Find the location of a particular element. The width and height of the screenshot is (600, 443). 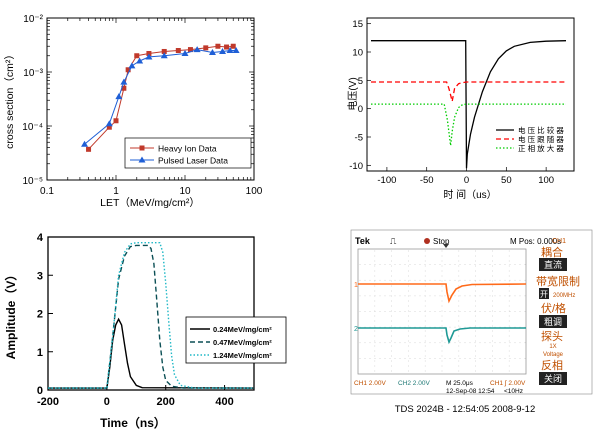

legend-label: 0.47MeV/mg/cm² is located at coordinates (242, 342).